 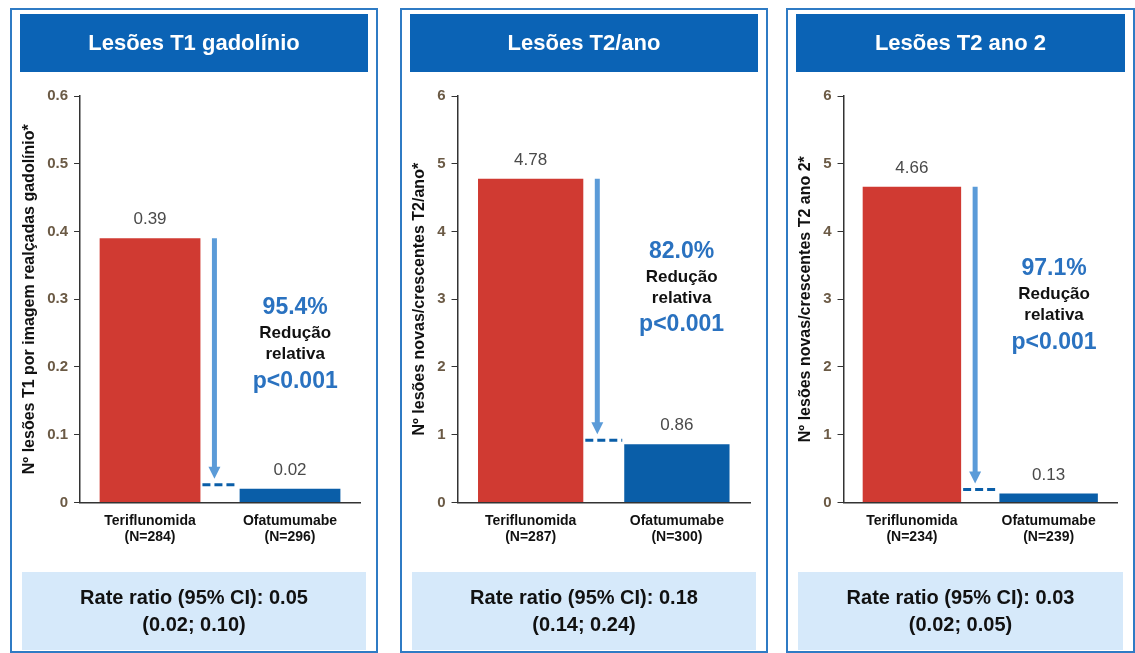 What do you see at coordinates (29, 299) in the screenshot?
I see `y-axis-title: Nº lesões T1 por imagem realçadas gadolínio*` at bounding box center [29, 299].